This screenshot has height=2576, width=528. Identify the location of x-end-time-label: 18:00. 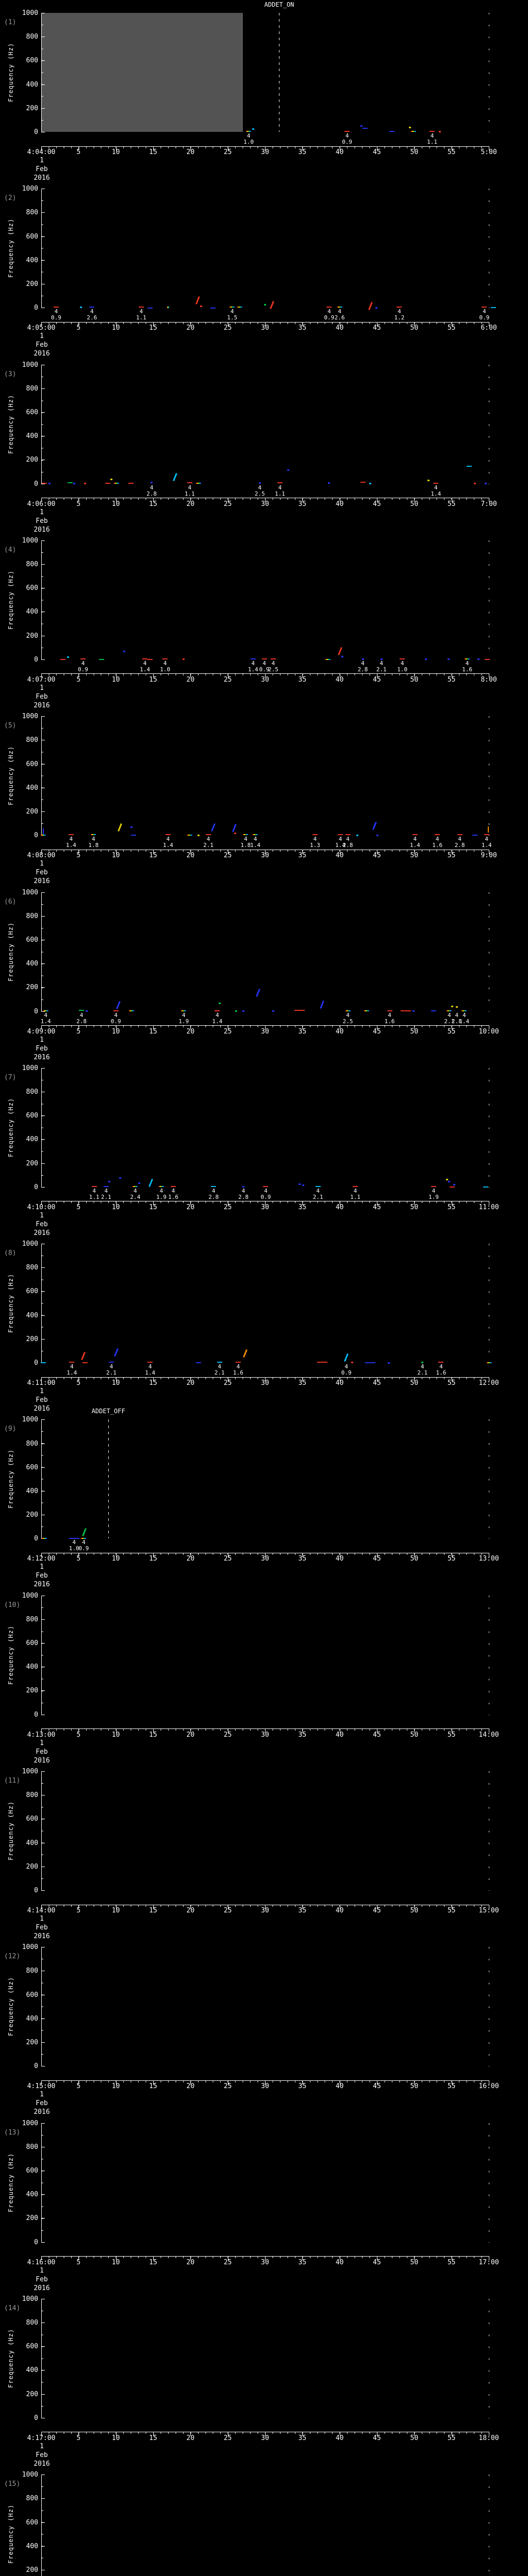
(488, 2438).